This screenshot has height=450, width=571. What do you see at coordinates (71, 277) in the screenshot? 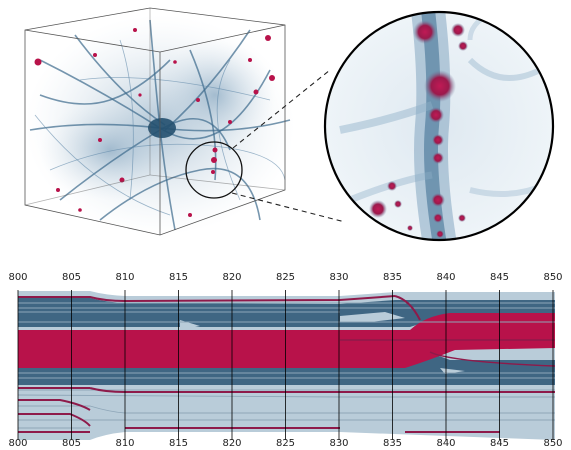
I see `tick-label-top: 805` at bounding box center [71, 277].